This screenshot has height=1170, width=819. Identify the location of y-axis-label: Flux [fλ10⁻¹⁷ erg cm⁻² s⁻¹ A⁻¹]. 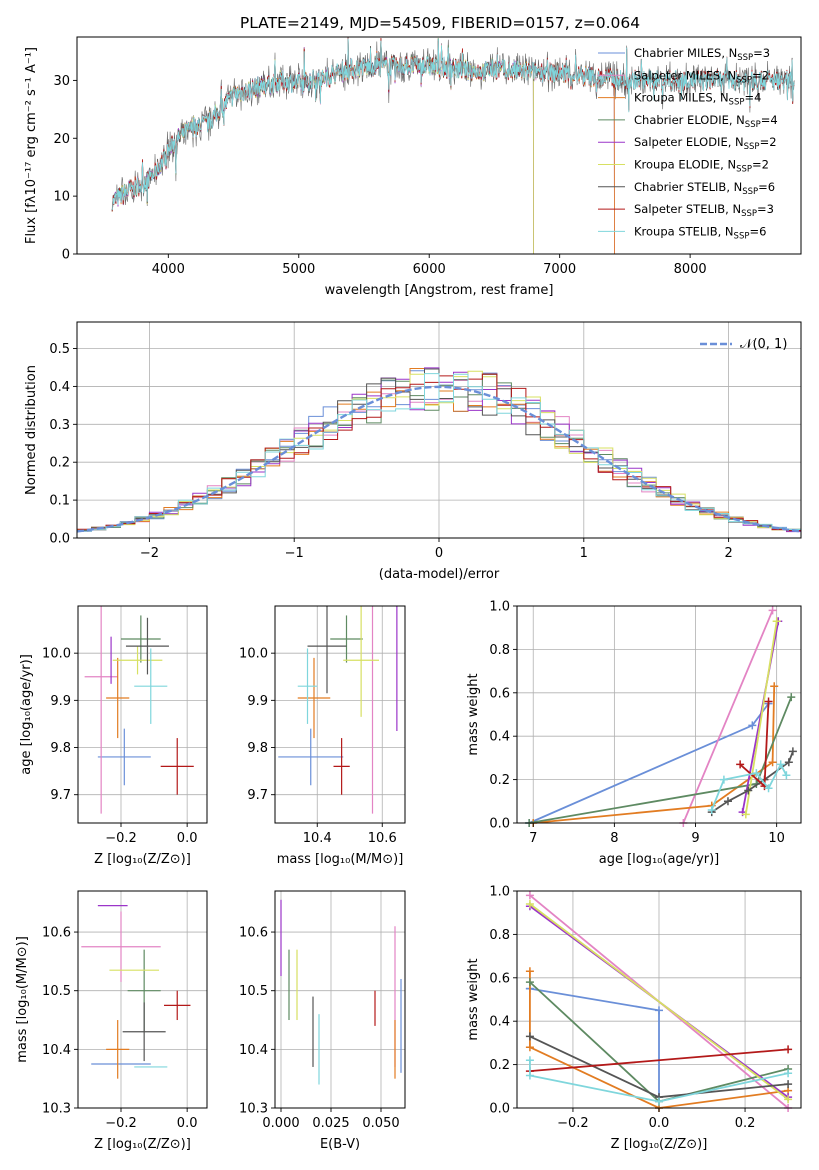
(31, 145).